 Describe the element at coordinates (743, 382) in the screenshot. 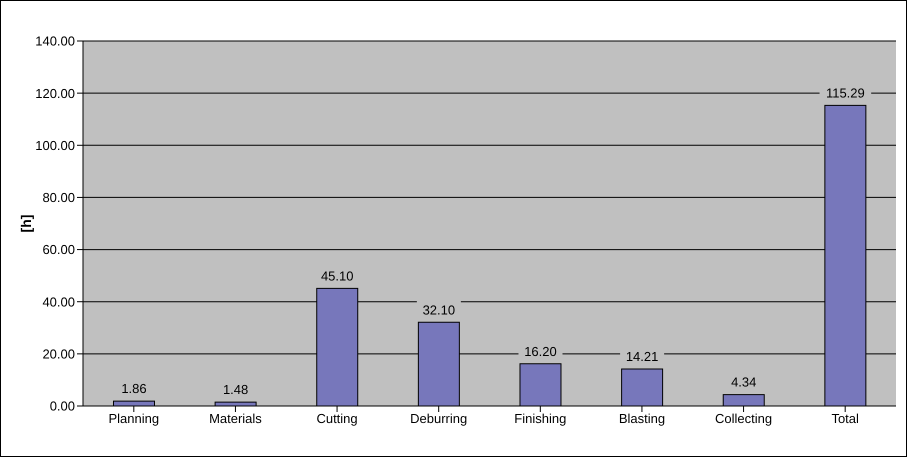

I see `data-label: 4.34` at that location.